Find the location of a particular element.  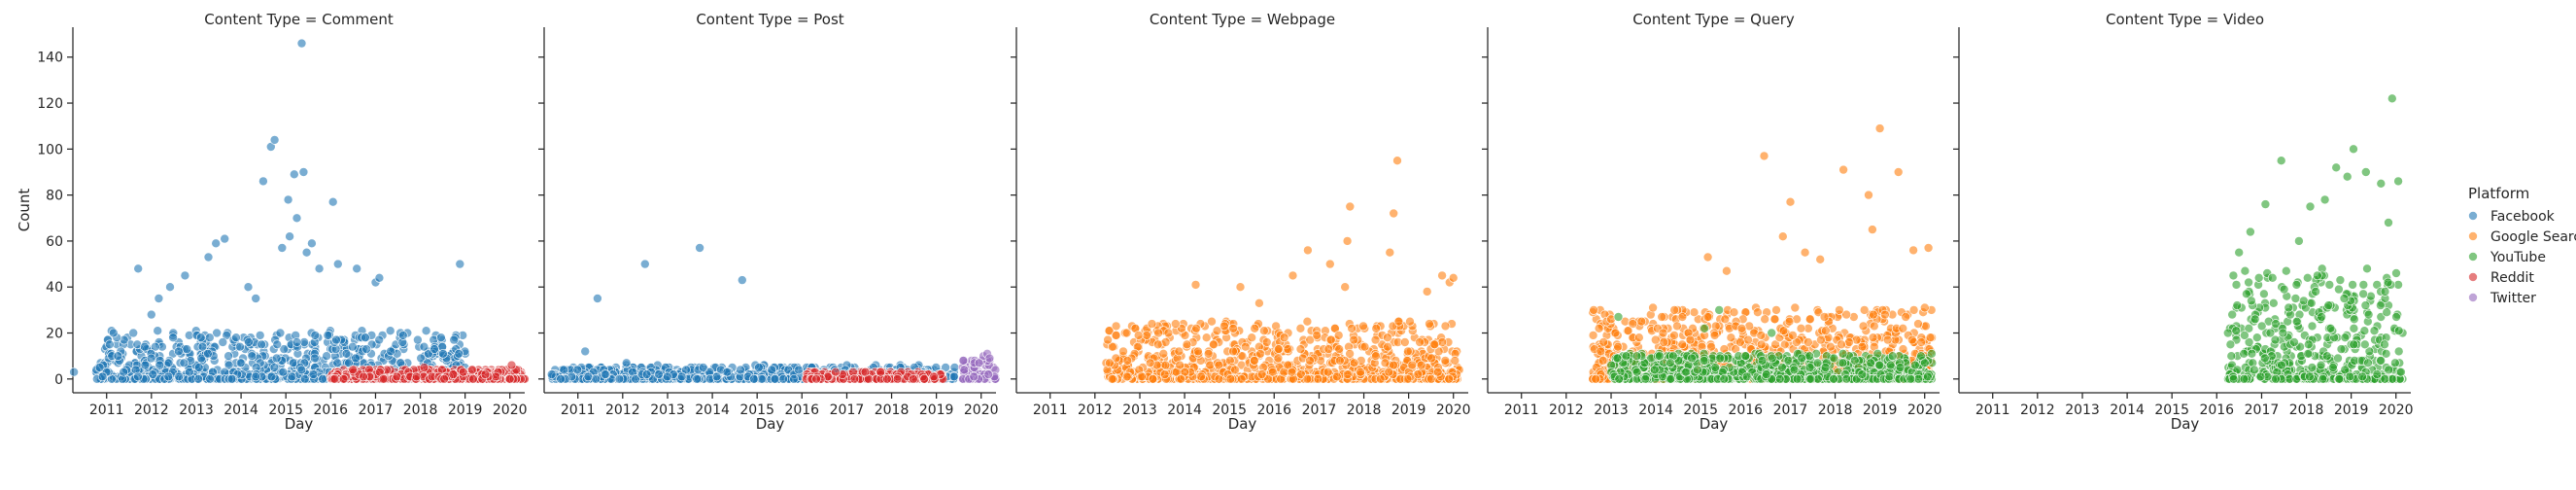

x-tick-label: 2018 is located at coordinates (420, 410).